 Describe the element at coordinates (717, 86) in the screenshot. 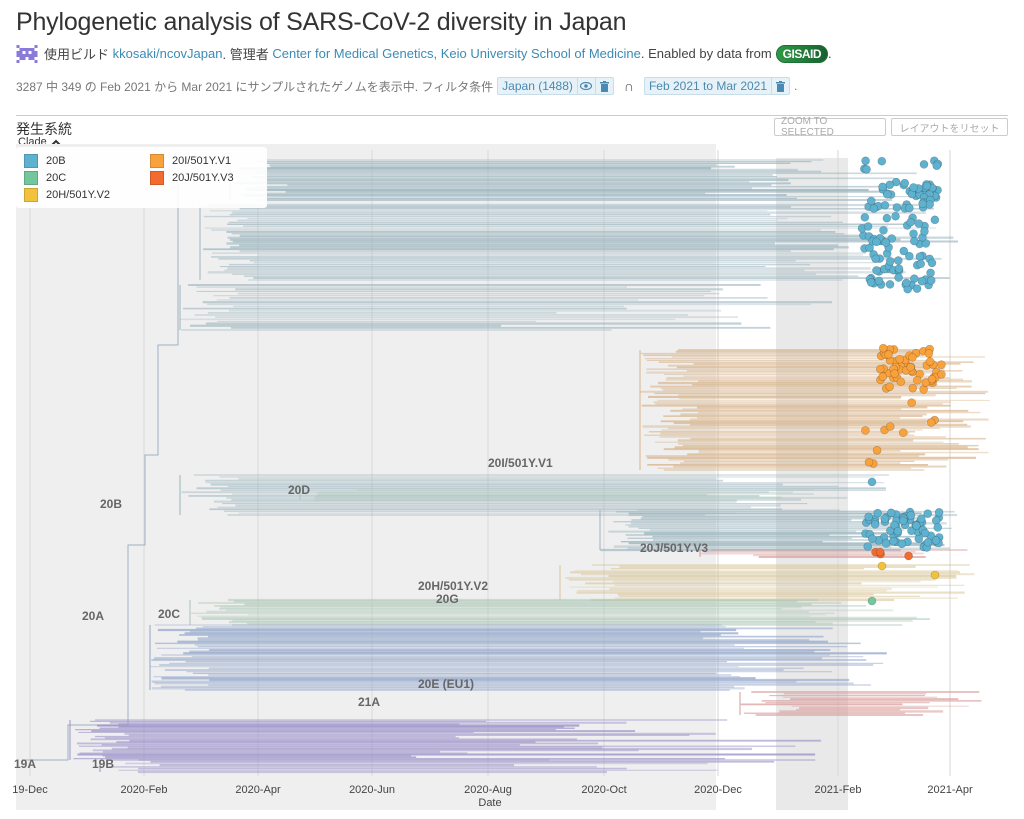

I see `filter-badge-date: Feb 2021 to Mar 2021` at that location.